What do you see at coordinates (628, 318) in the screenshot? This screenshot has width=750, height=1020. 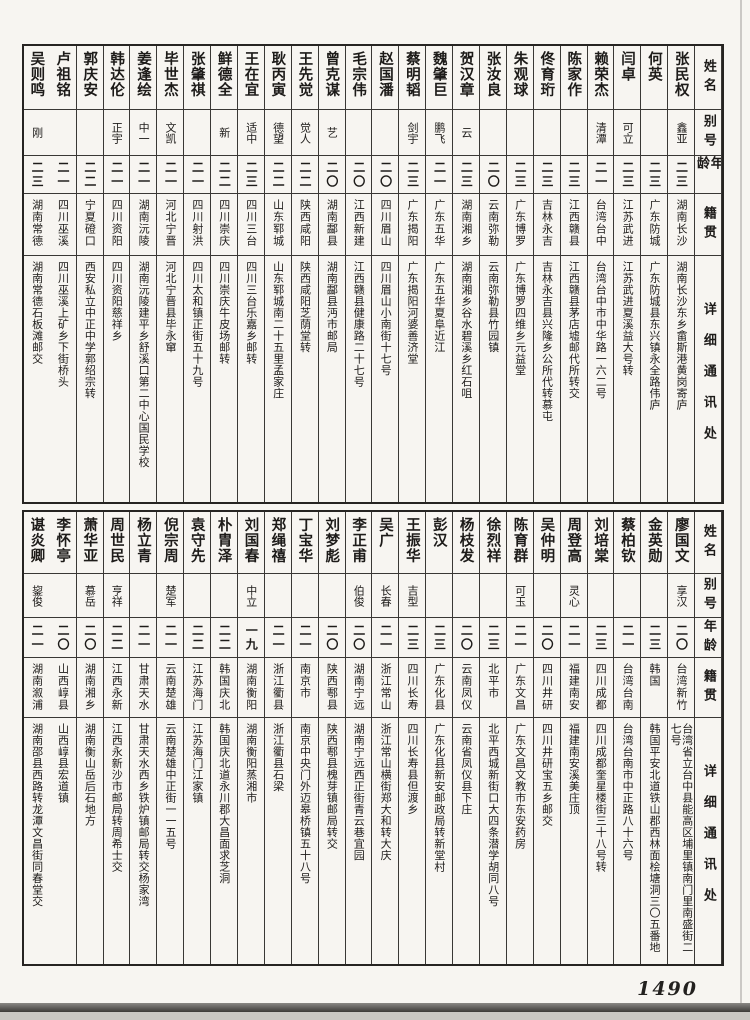 I see `person-address: 江苏武进夏溪益大号转` at bounding box center [628, 318].